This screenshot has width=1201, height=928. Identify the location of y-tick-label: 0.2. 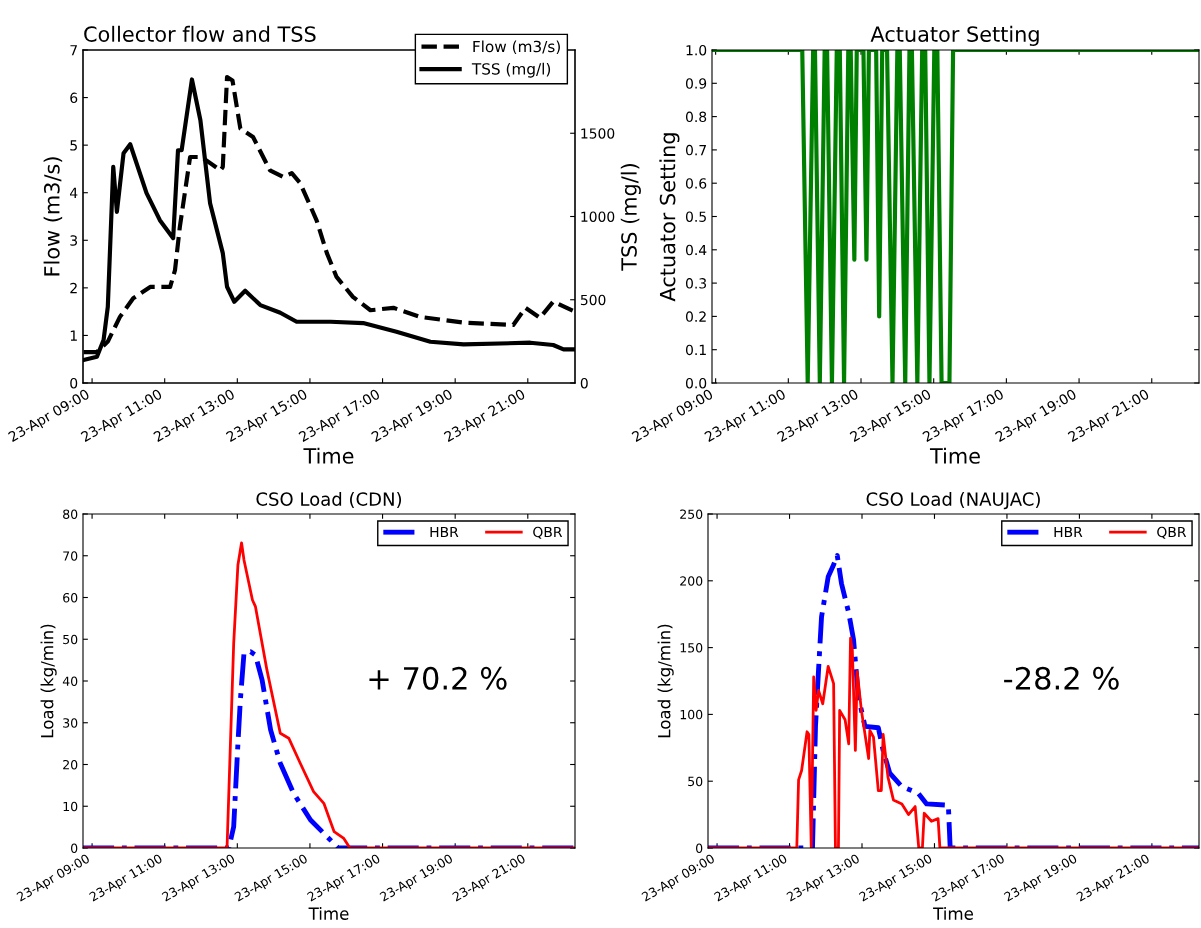
(695, 316).